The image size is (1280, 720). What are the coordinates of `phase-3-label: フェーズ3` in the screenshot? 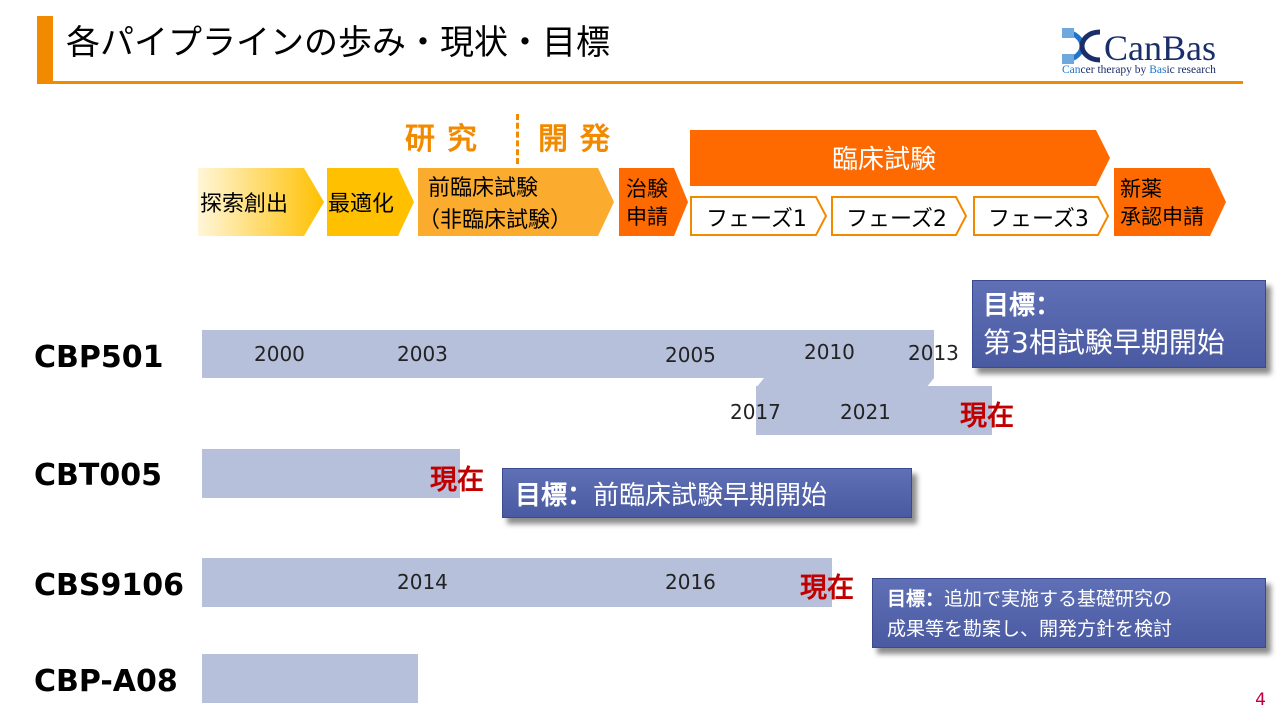 It's located at (1038, 219).